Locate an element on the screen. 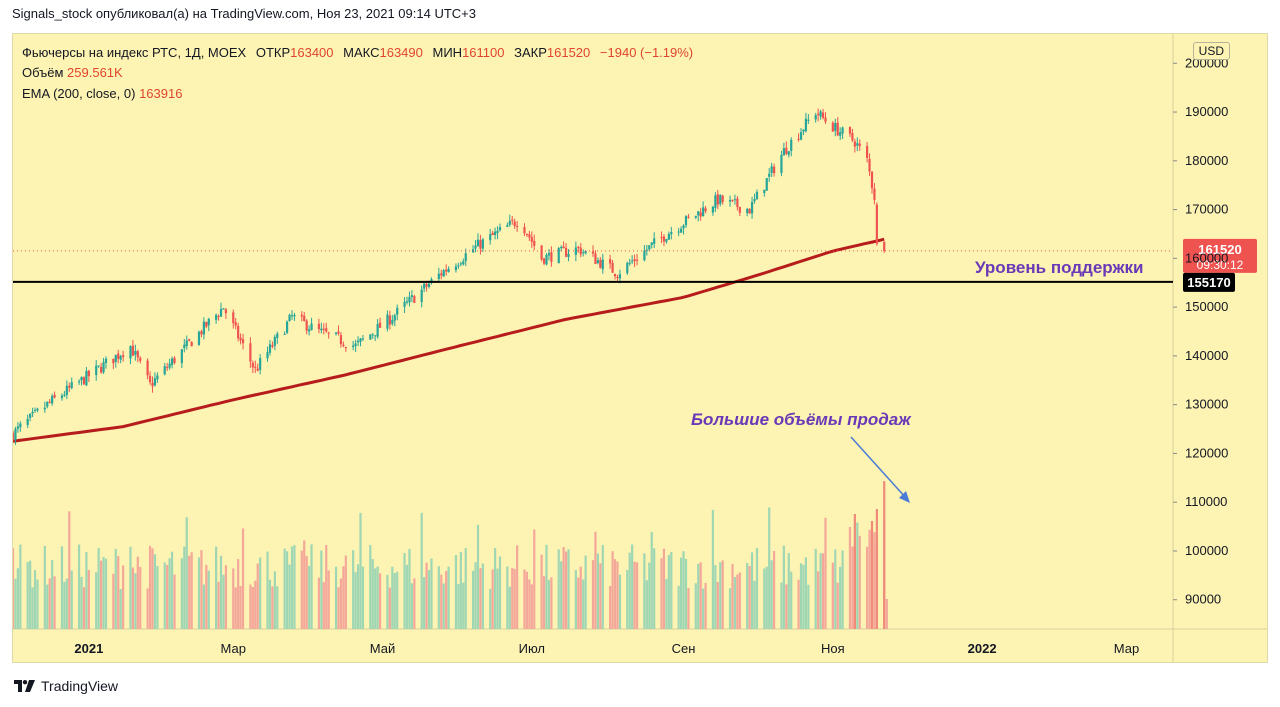 The width and height of the screenshot is (1280, 707). legend-volume: Объём 259.561K is located at coordinates (72, 72).